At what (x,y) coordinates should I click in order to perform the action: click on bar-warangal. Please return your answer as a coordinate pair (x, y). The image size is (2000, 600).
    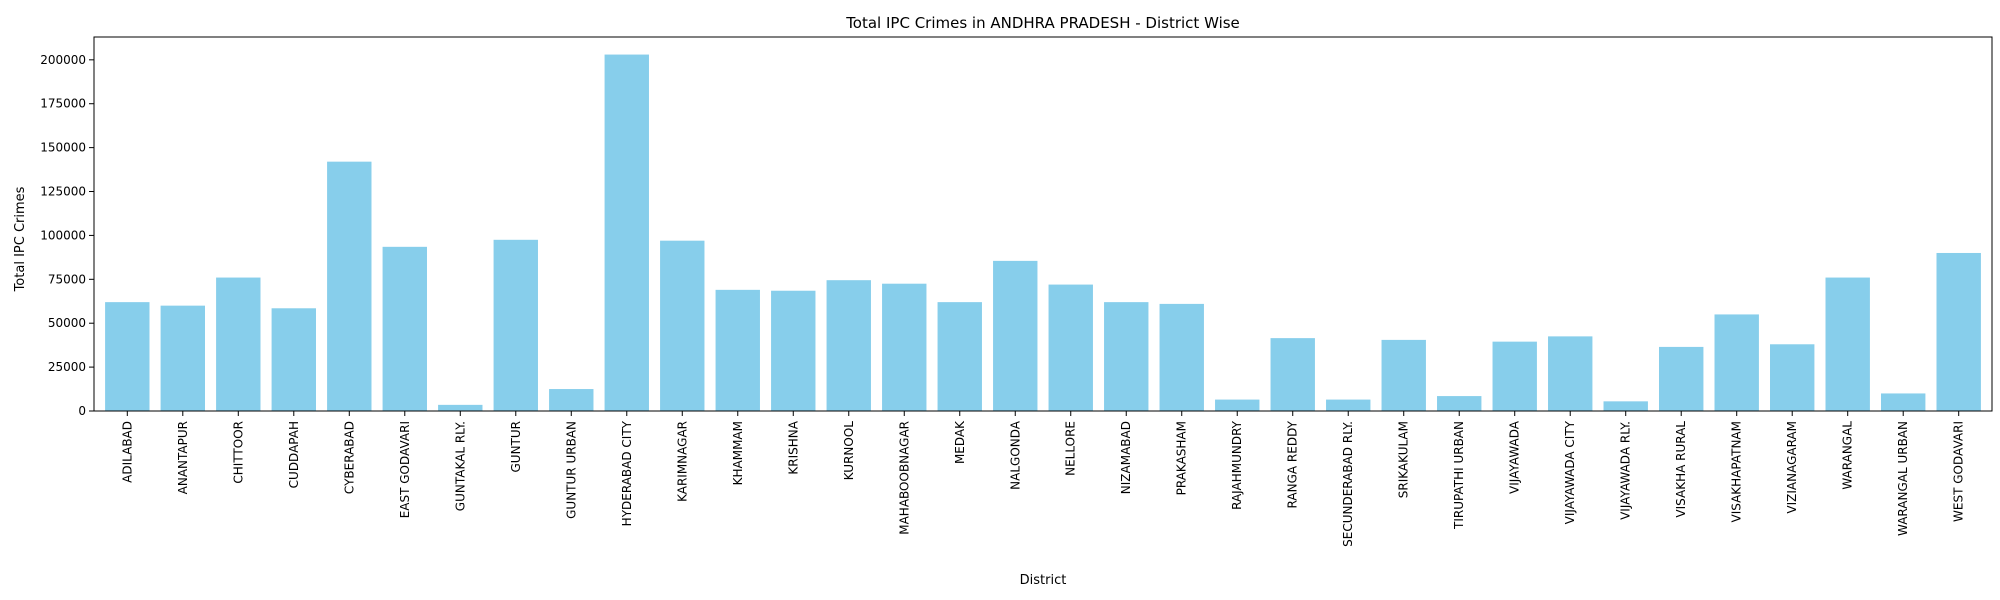
    Looking at the image, I should click on (1847, 344).